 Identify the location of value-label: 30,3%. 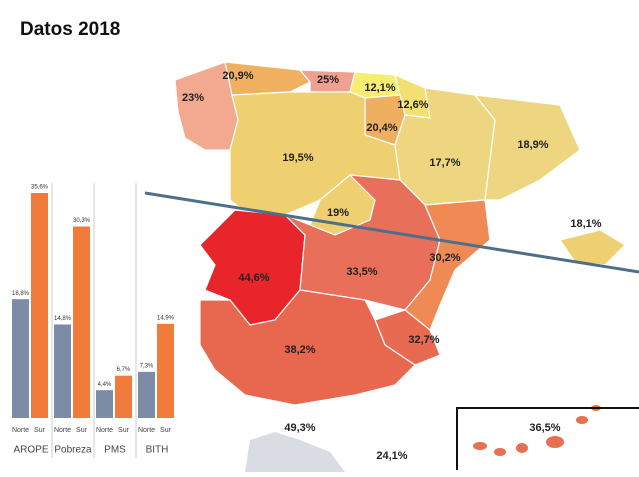
(82, 221).